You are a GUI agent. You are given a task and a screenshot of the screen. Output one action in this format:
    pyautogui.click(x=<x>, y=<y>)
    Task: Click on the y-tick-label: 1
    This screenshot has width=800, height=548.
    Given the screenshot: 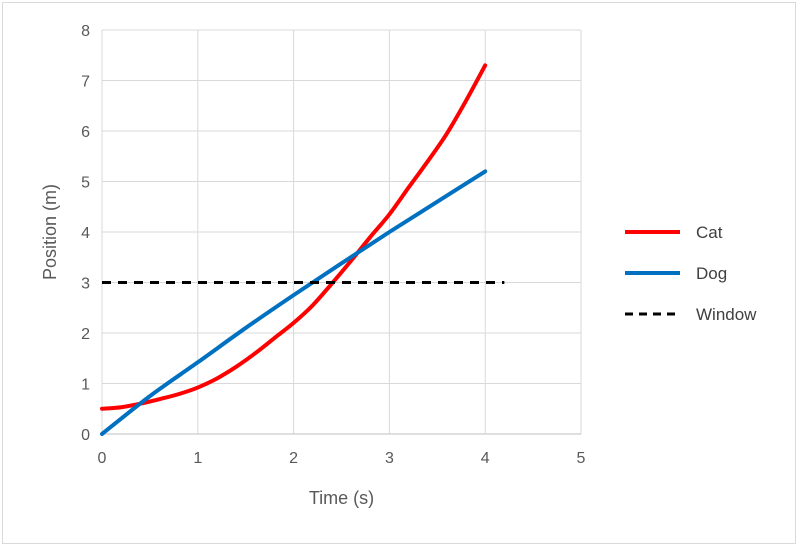 What is the action you would take?
    pyautogui.click(x=85, y=385)
    